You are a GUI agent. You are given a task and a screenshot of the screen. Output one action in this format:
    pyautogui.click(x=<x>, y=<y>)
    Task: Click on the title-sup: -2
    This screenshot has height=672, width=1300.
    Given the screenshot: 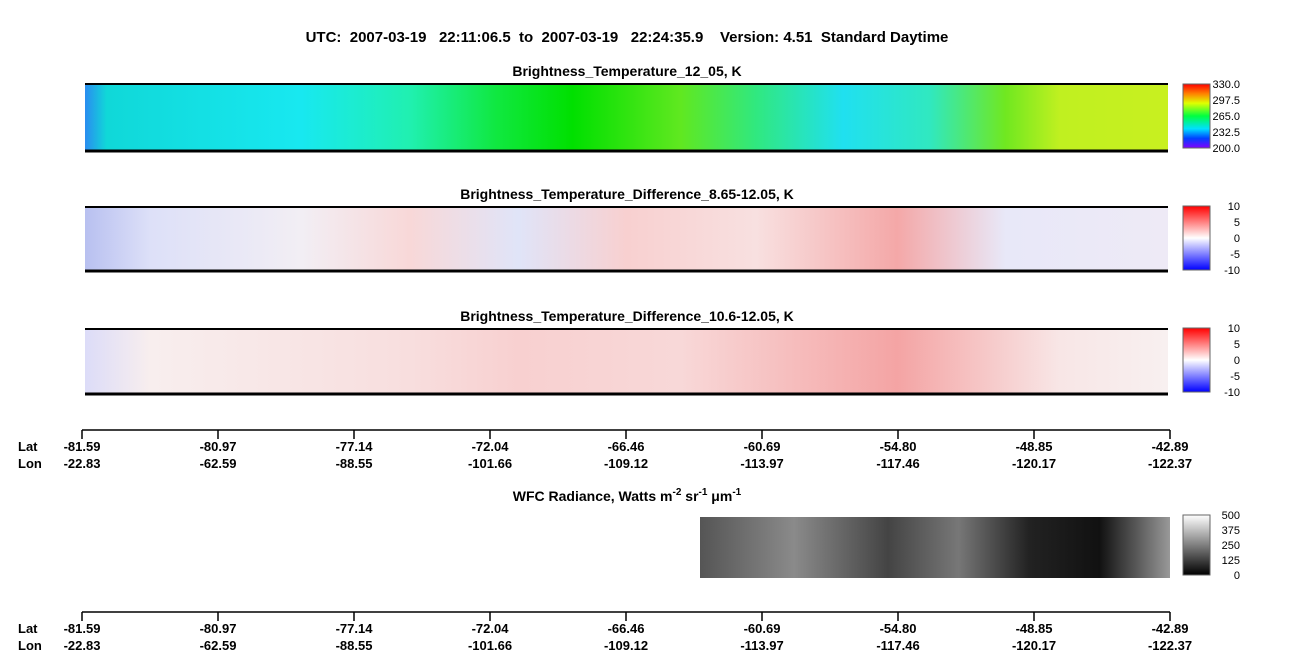 What is the action you would take?
    pyautogui.click(x=676, y=492)
    